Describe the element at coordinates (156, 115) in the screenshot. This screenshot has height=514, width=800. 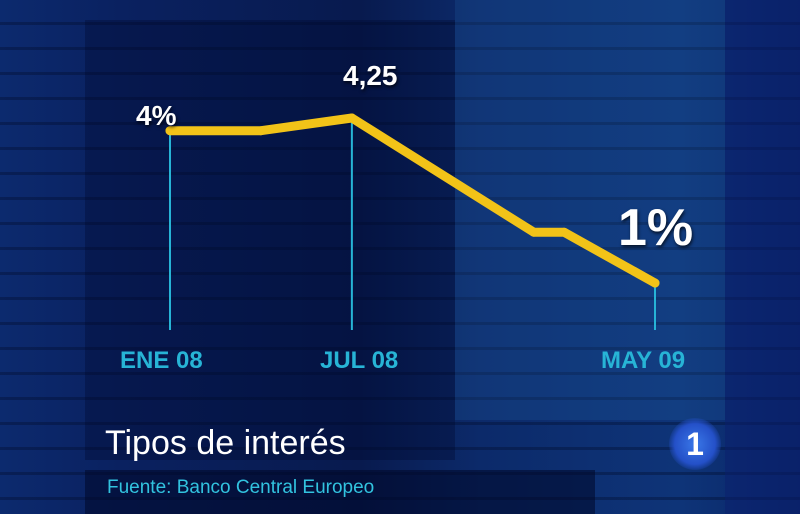
I see `data-label-ene08: 4%` at that location.